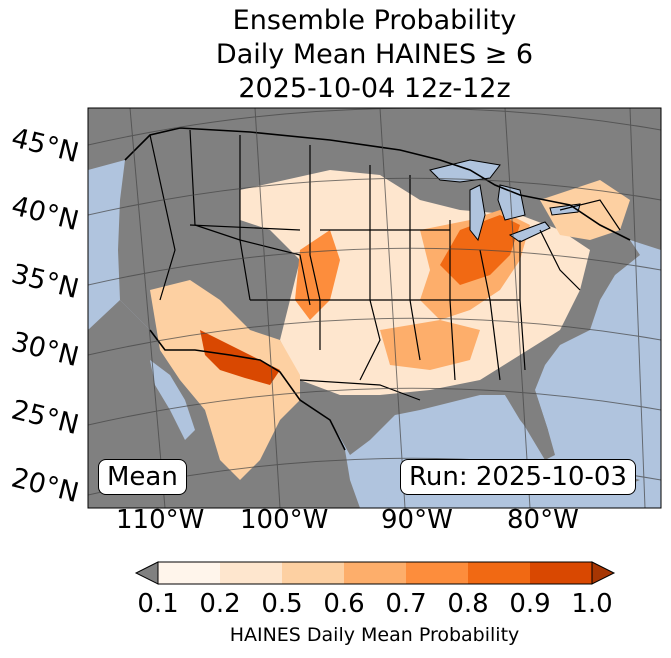  Describe the element at coordinates (465, 171) in the screenshot. I see `lake-superior` at that location.